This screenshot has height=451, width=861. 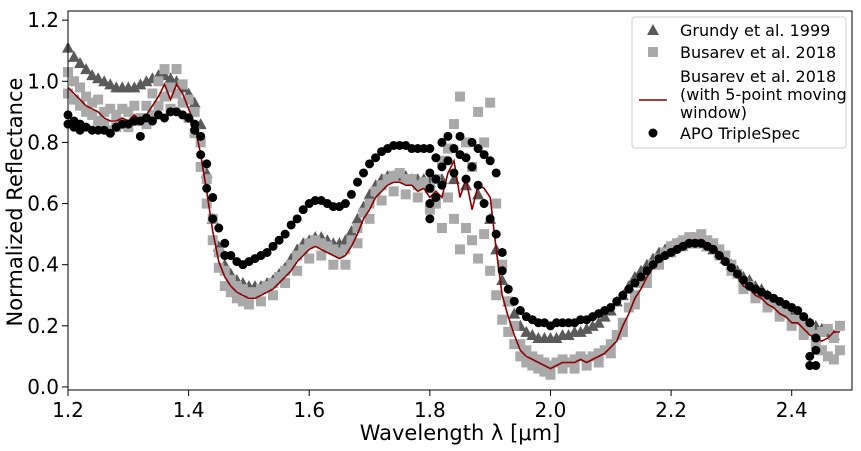 I want to click on y-tick-label: 1.0, so click(x=43, y=81).